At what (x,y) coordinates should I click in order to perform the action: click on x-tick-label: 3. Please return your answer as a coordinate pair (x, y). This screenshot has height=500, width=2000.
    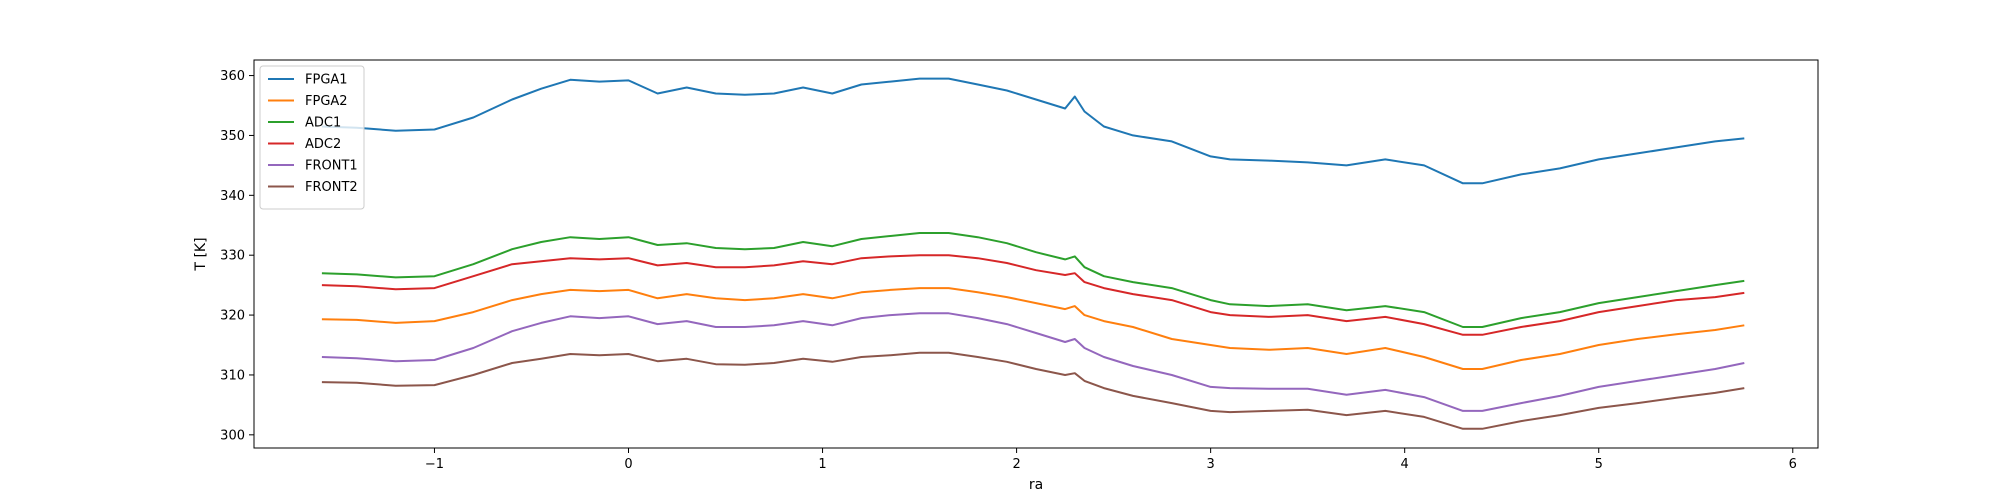
    Looking at the image, I should click on (1210, 464).